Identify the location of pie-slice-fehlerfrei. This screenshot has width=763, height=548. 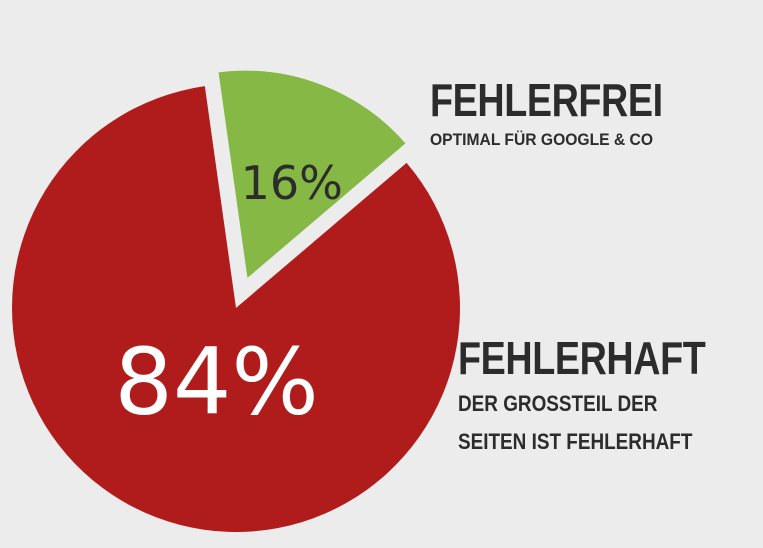
(312, 177).